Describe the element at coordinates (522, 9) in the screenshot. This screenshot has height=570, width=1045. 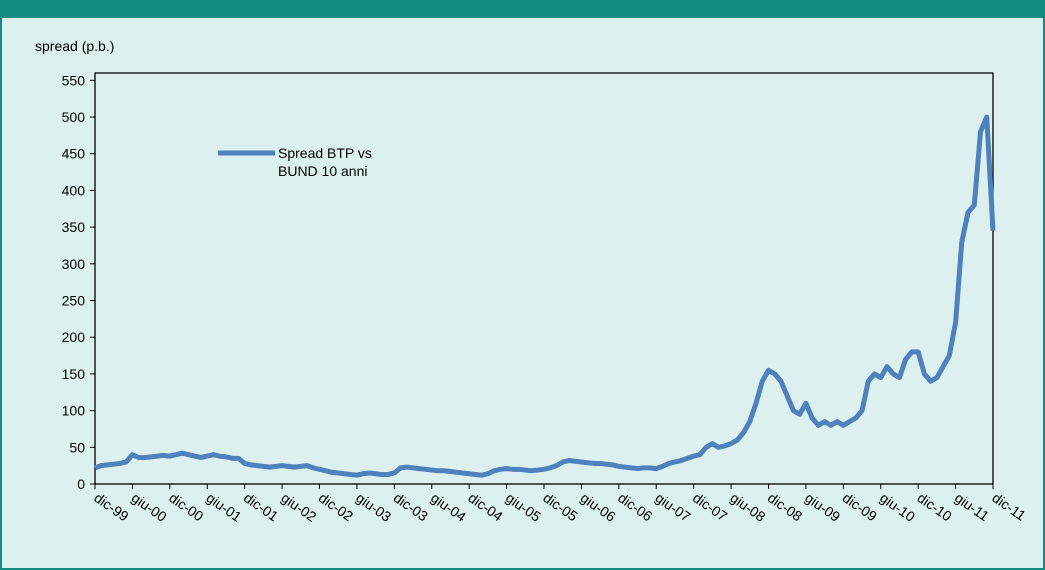
I see `header-bar` at that location.